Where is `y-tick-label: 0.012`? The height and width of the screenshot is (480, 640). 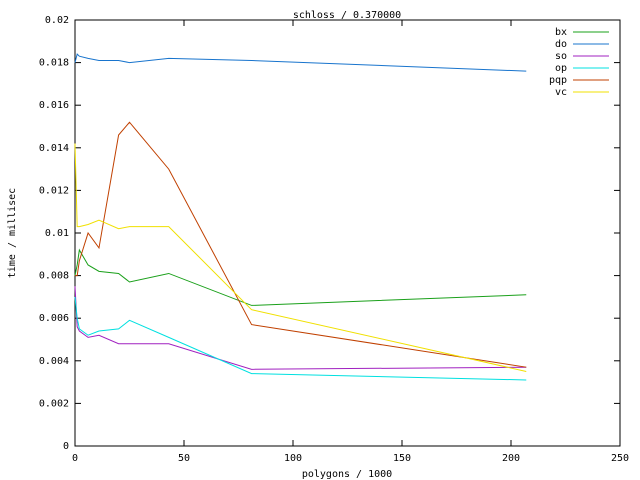
y-tick-label: 0.012 is located at coordinates (54, 190).